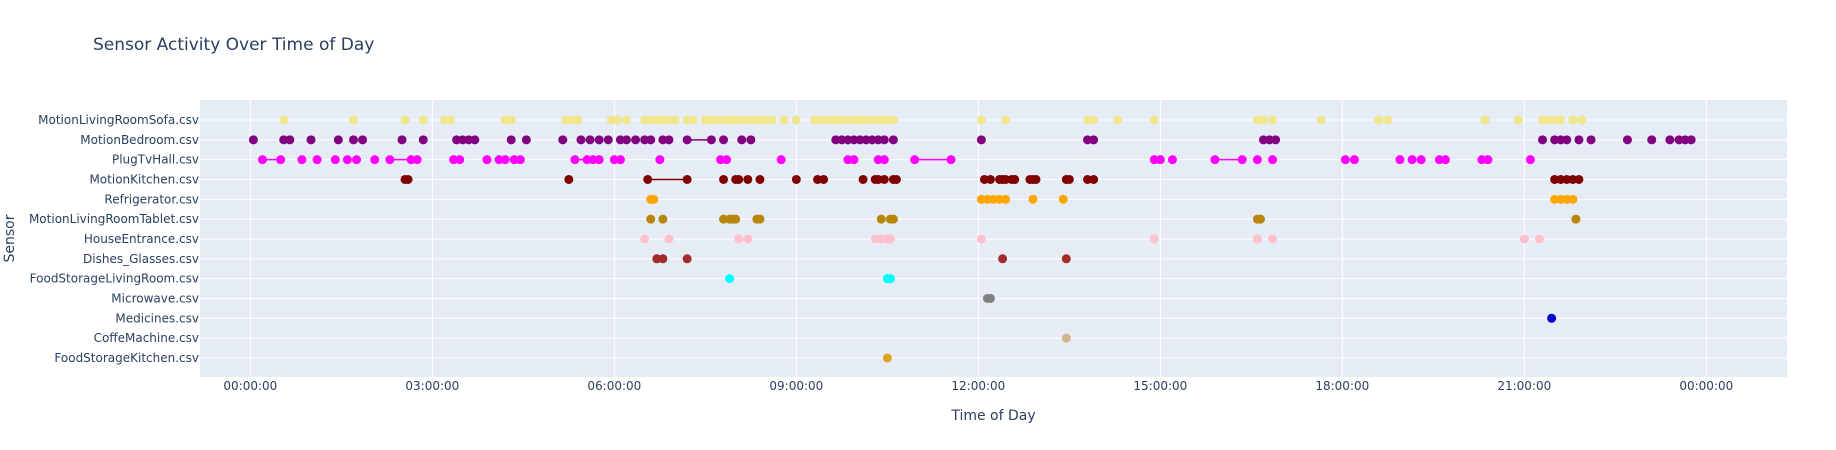 This screenshot has height=450, width=1836. What do you see at coordinates (10, 238) in the screenshot?
I see `y-axis-title: Sensor` at bounding box center [10, 238].